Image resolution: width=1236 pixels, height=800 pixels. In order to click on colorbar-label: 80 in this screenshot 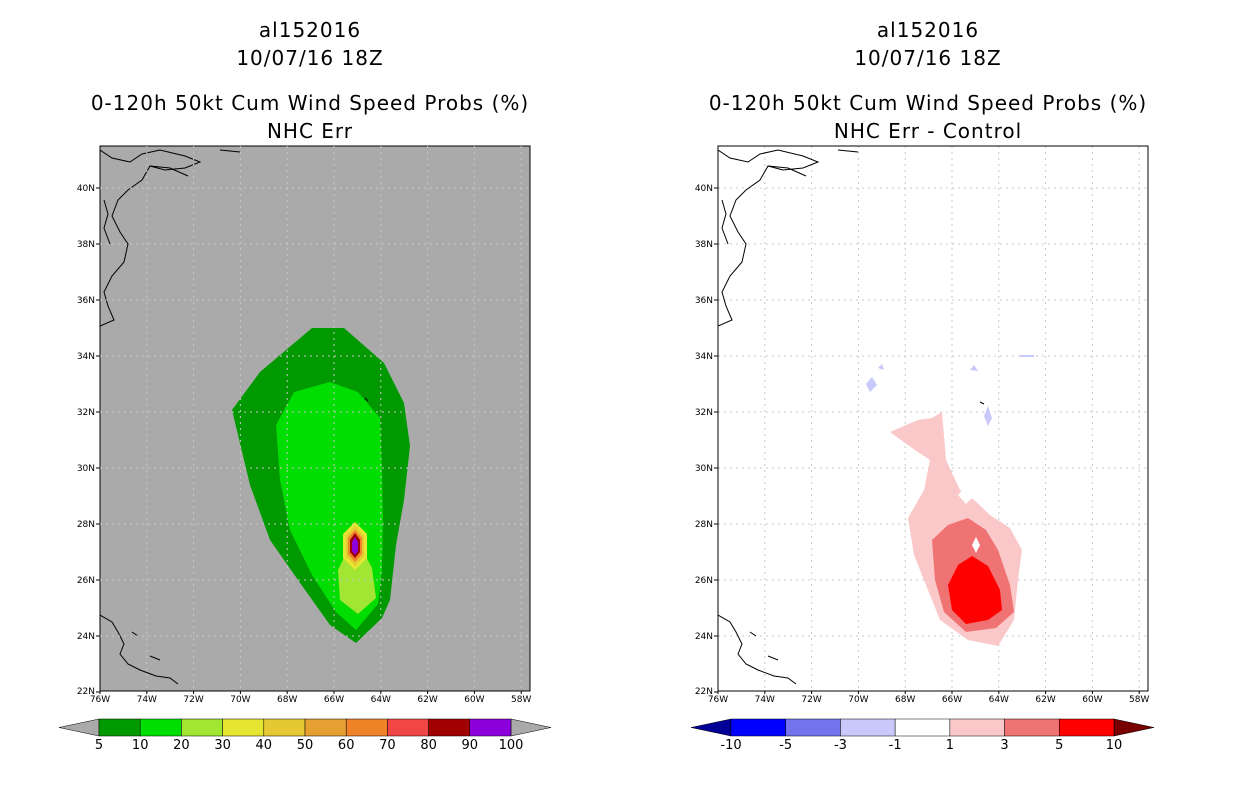, I will do `click(428, 745)`.